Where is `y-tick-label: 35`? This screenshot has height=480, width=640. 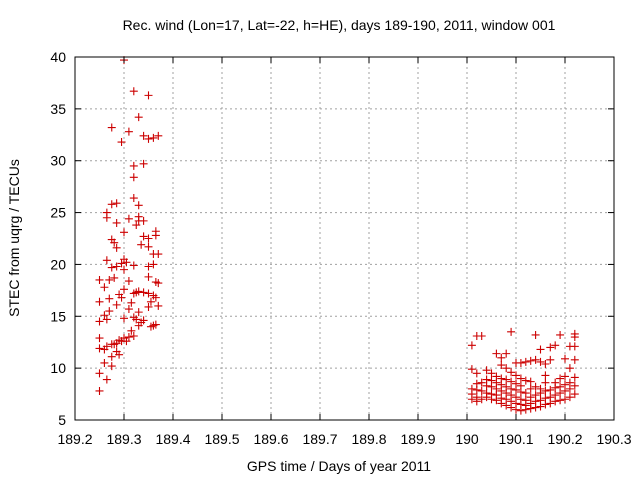 y-tick-label: 35 is located at coordinates (58, 109).